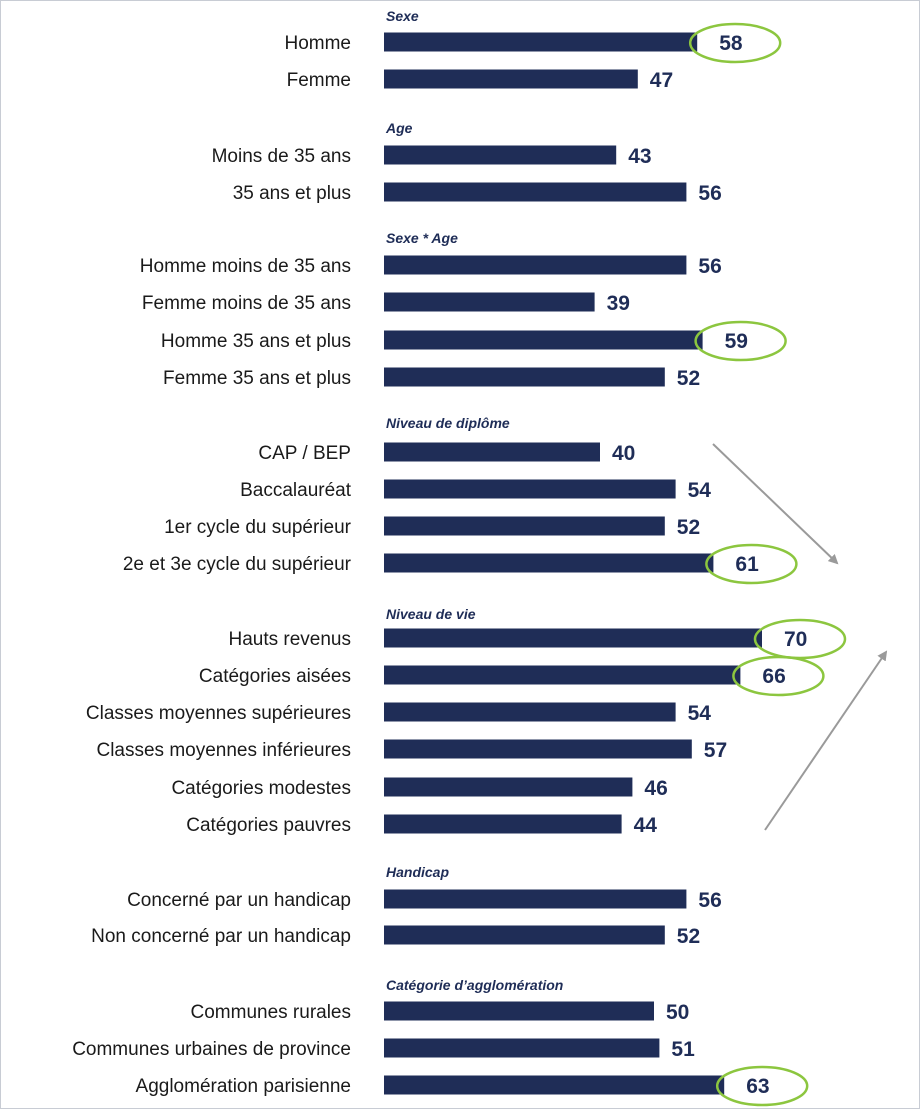 This screenshot has height=1111, width=922. I want to click on category-label: 35 ans et plus, so click(292, 193).